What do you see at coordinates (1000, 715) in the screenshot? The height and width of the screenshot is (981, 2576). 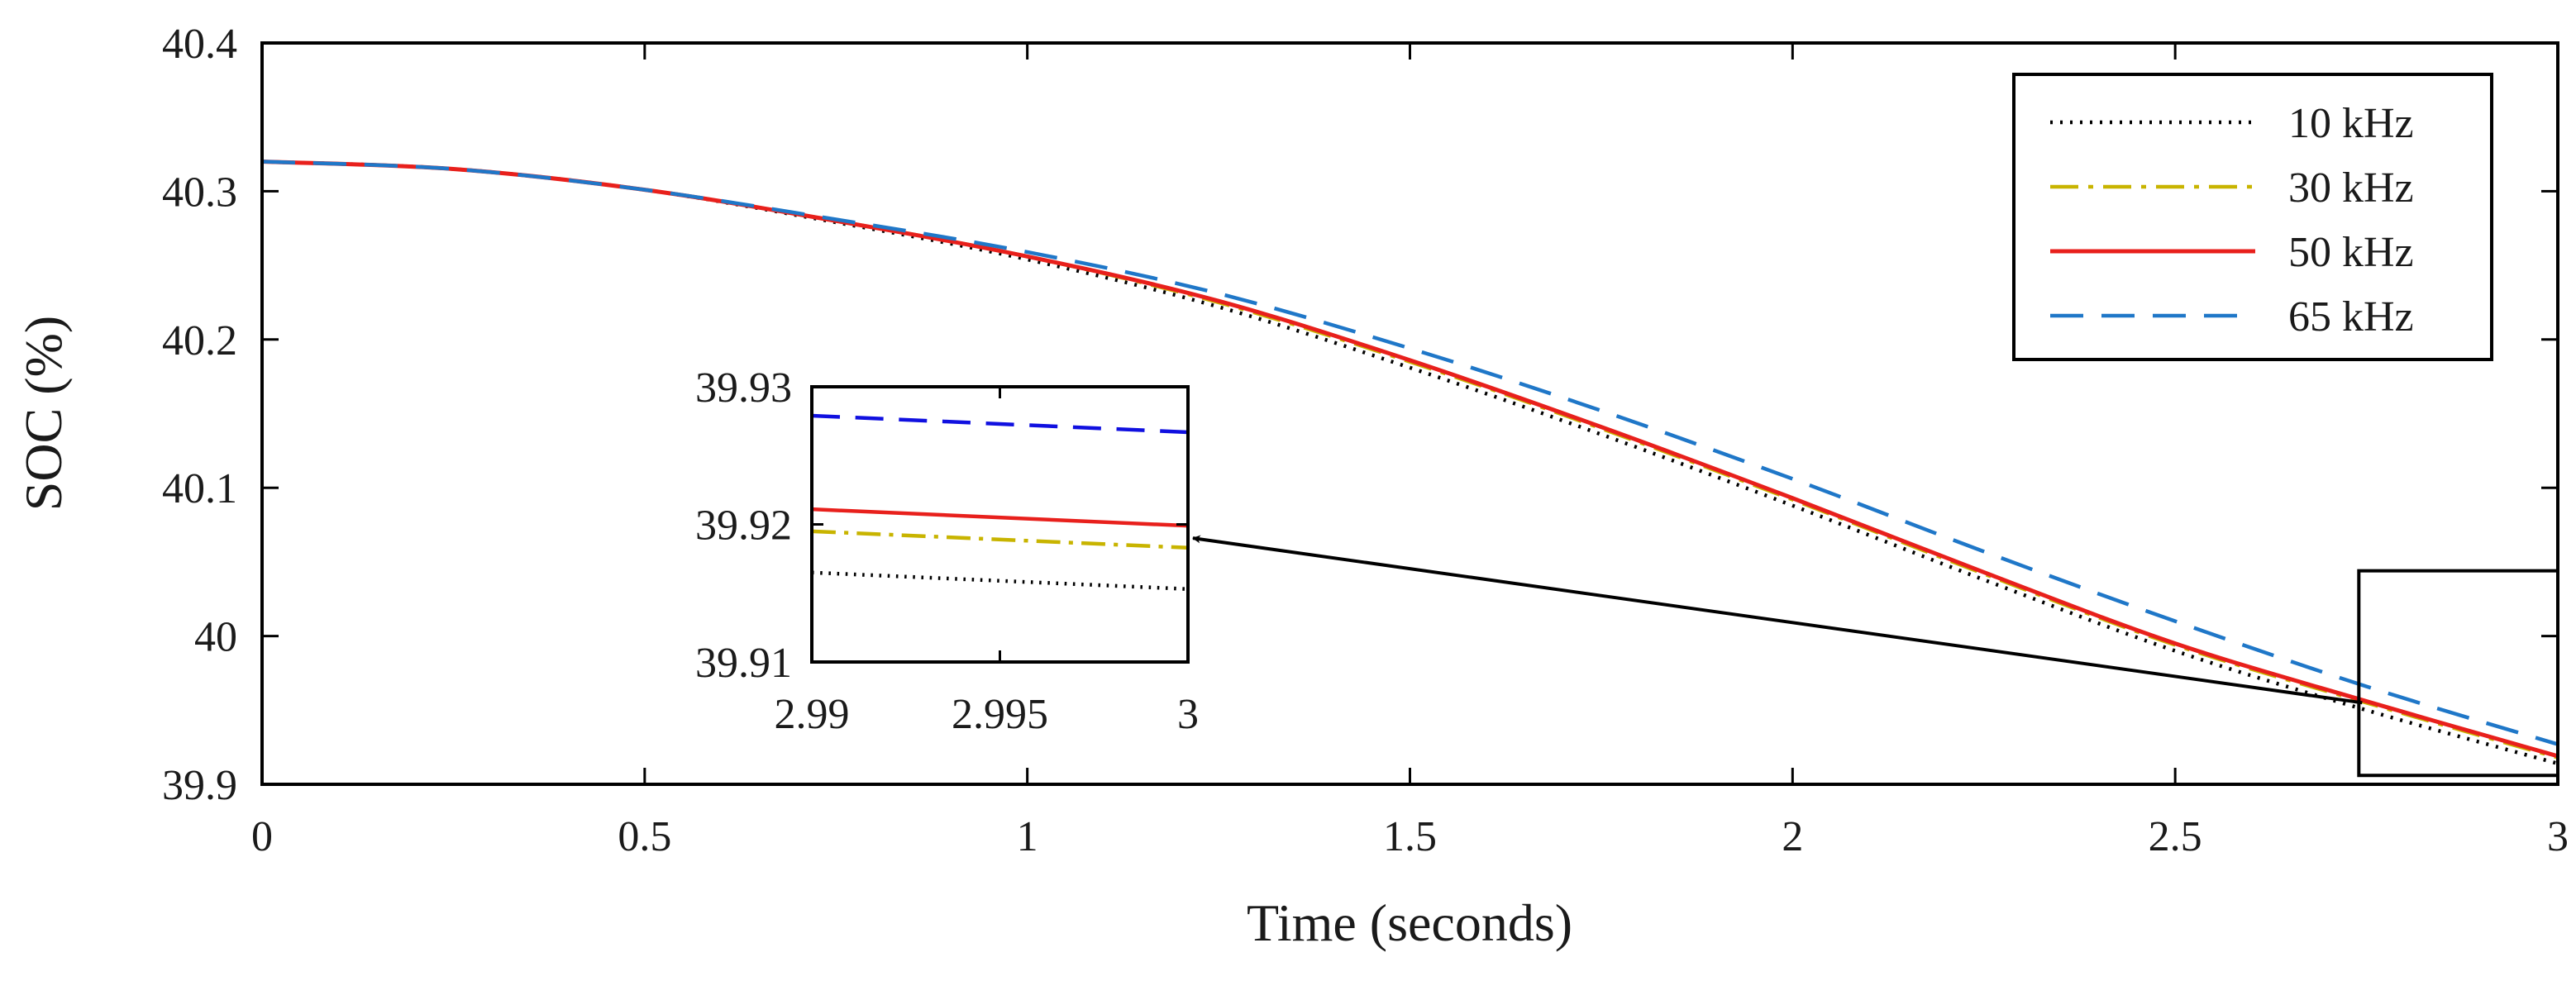 I see `inset-x-tick-label: 2.995` at bounding box center [1000, 715].